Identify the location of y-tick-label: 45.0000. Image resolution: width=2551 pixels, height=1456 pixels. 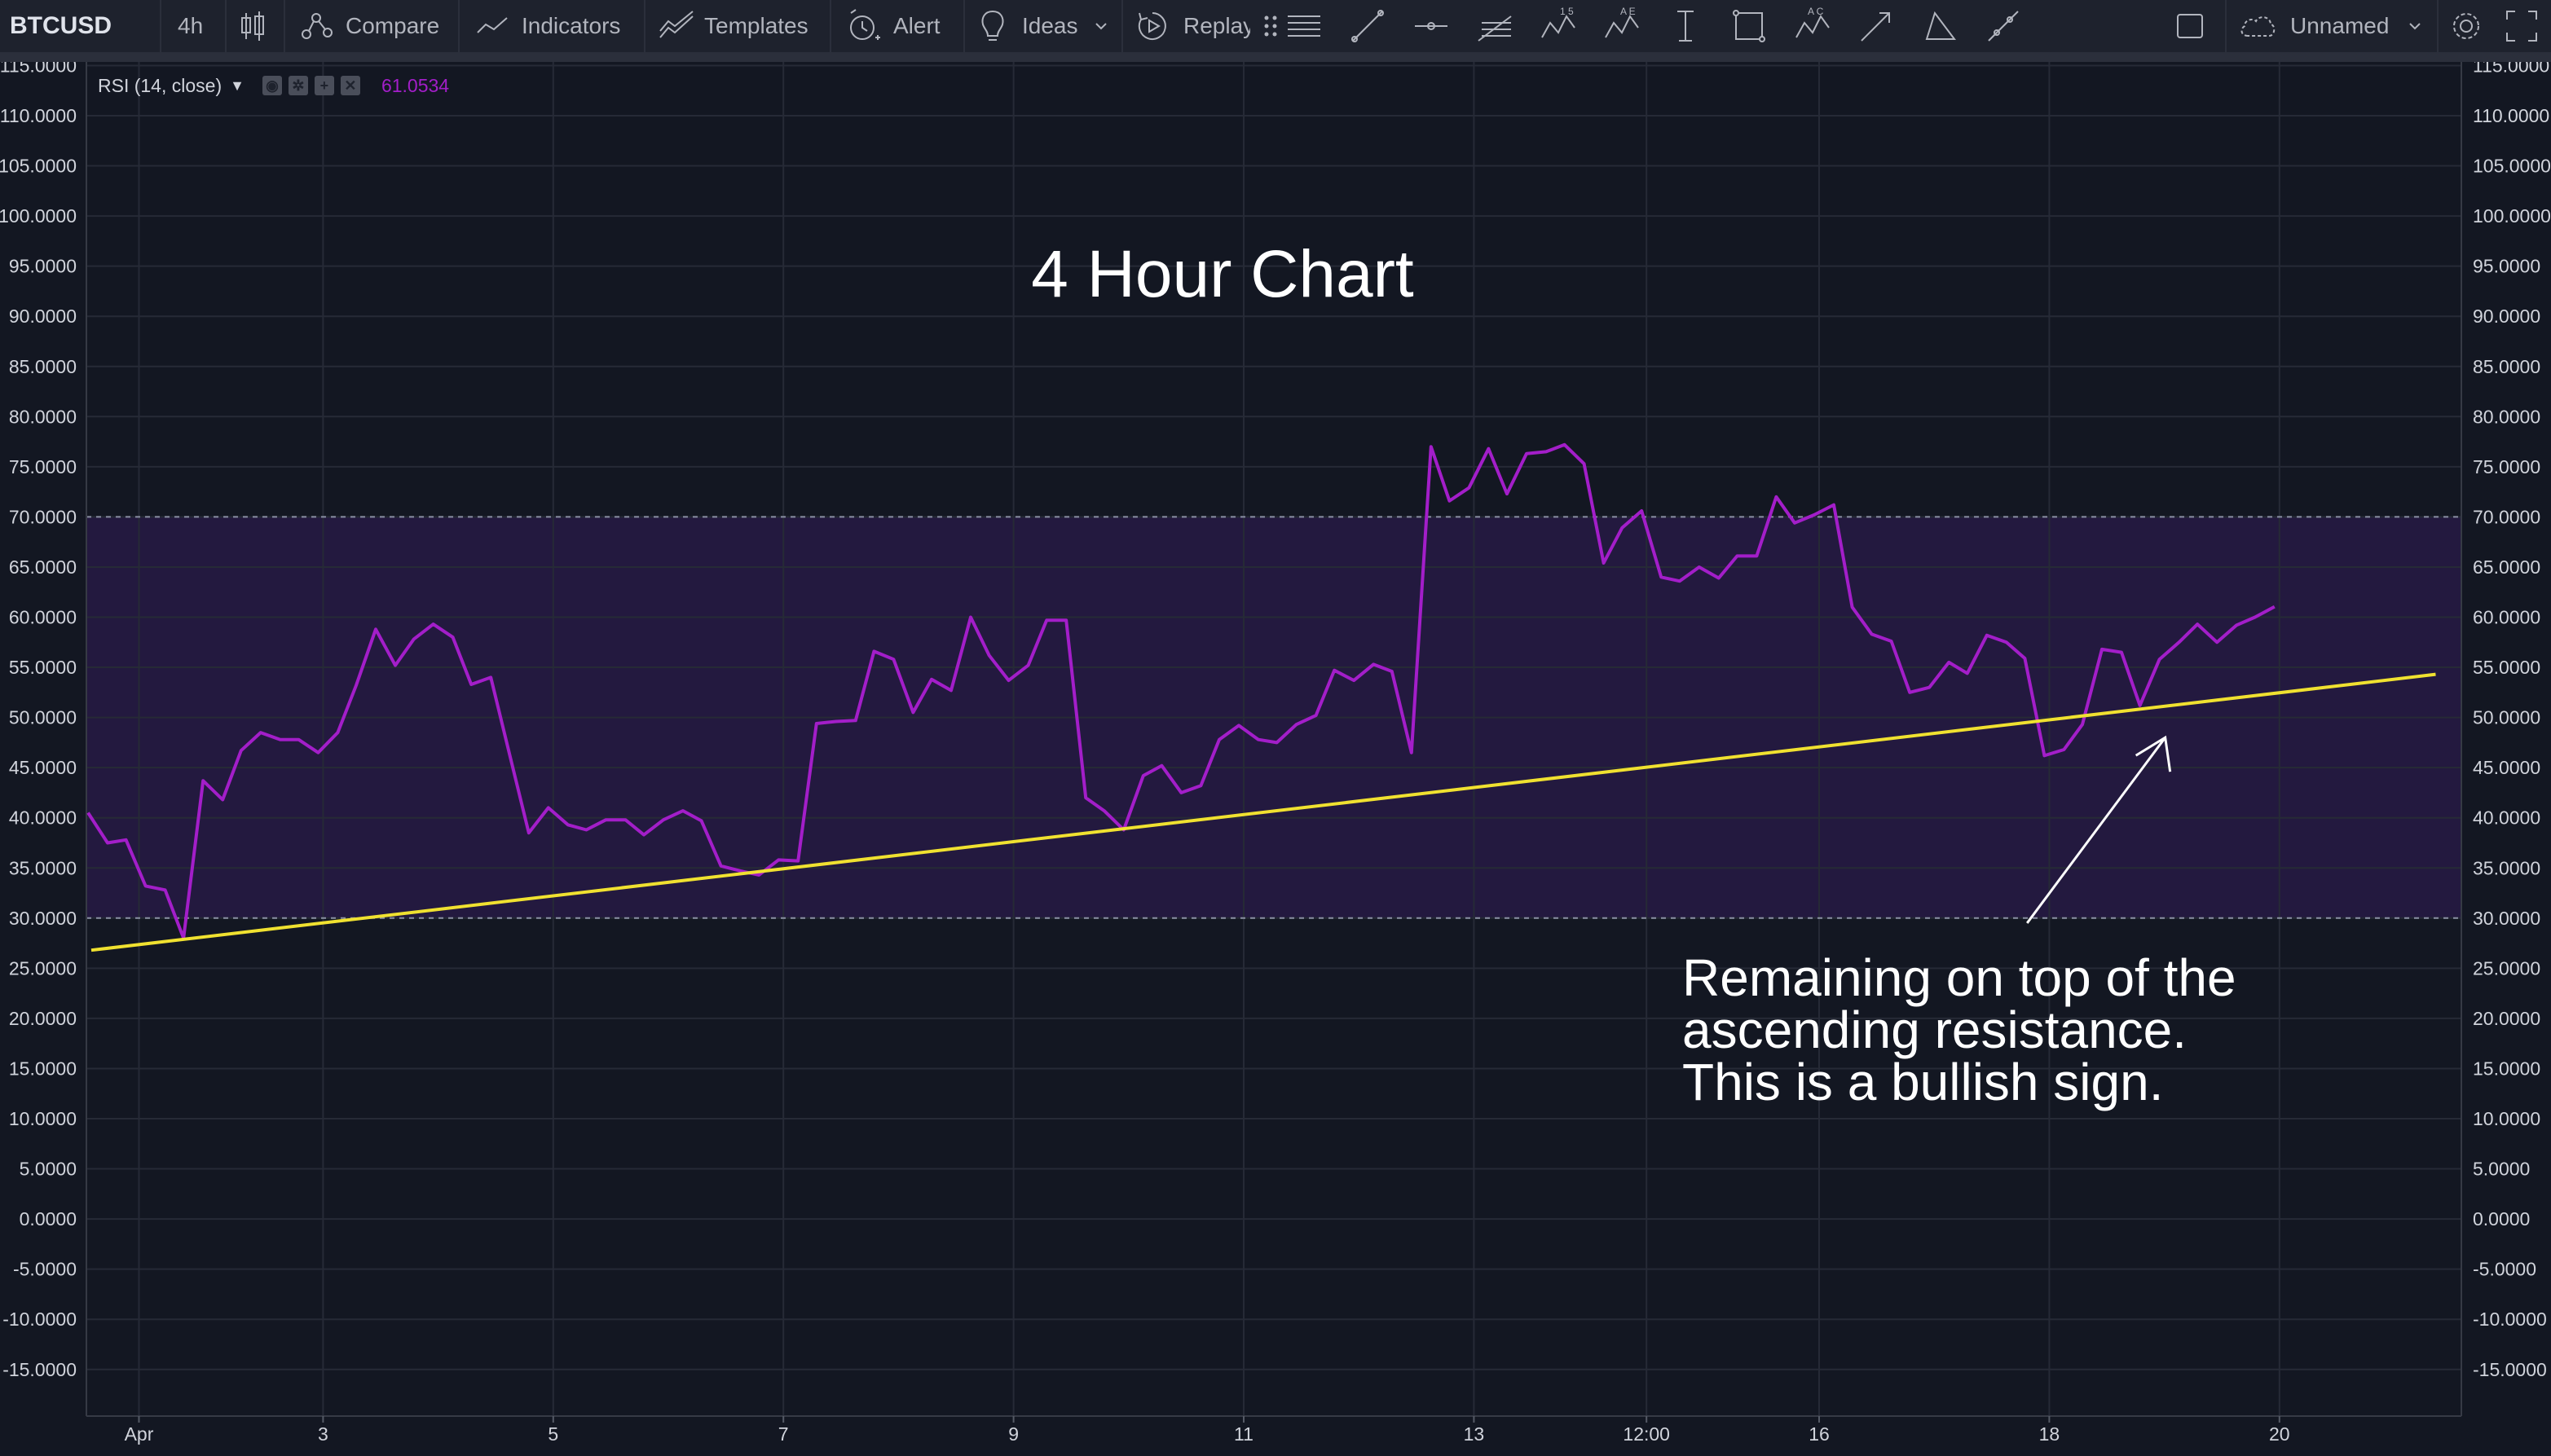
(2506, 767).